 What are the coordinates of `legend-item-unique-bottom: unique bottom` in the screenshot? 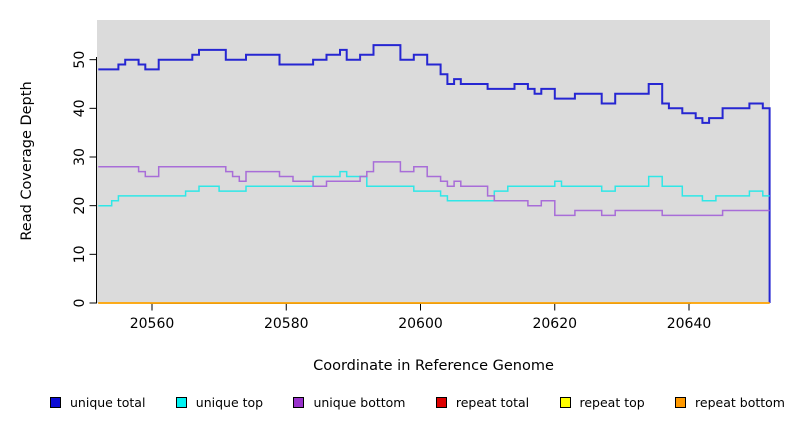 It's located at (349, 402).